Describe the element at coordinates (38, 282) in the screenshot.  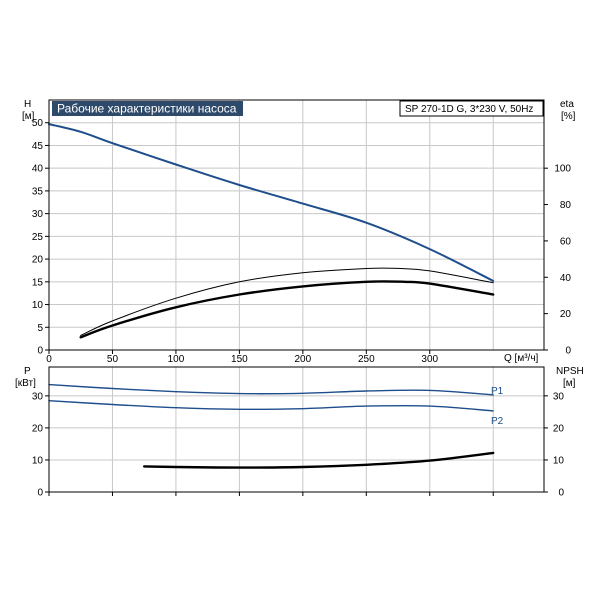
I see `top-left-tick-label: 15` at that location.